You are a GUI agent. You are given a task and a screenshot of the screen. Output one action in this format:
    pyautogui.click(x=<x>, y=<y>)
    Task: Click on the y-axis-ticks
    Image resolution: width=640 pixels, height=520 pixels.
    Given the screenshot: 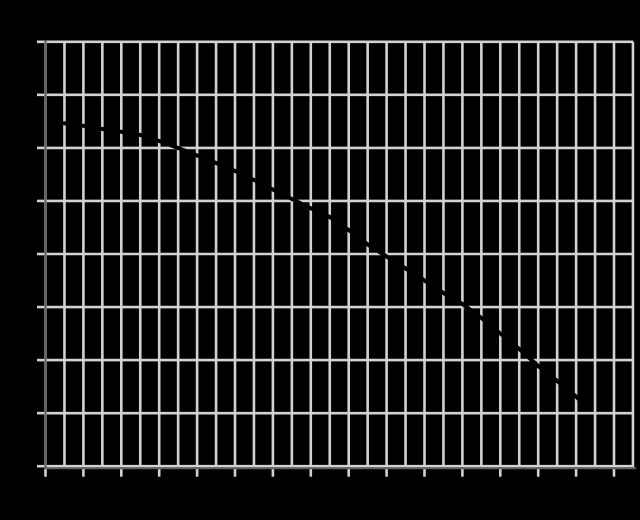 What is the action you would take?
    pyautogui.click(x=41, y=254)
    